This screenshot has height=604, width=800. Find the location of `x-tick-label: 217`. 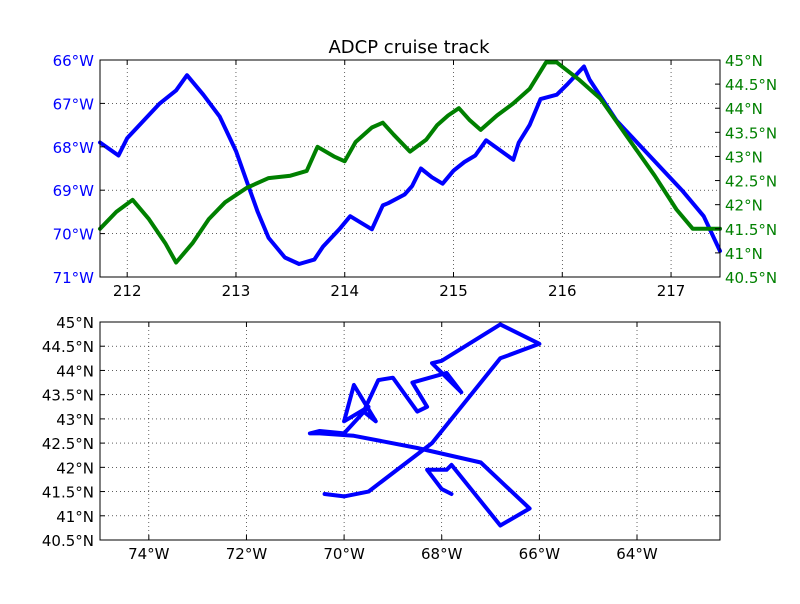

x-tick-label: 217 is located at coordinates (671, 291).